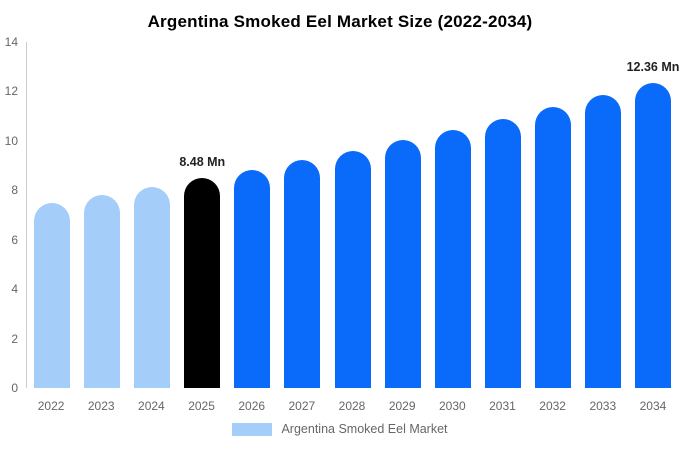 The image size is (680, 450). What do you see at coordinates (452, 258) in the screenshot?
I see `bar-2030` at bounding box center [452, 258].